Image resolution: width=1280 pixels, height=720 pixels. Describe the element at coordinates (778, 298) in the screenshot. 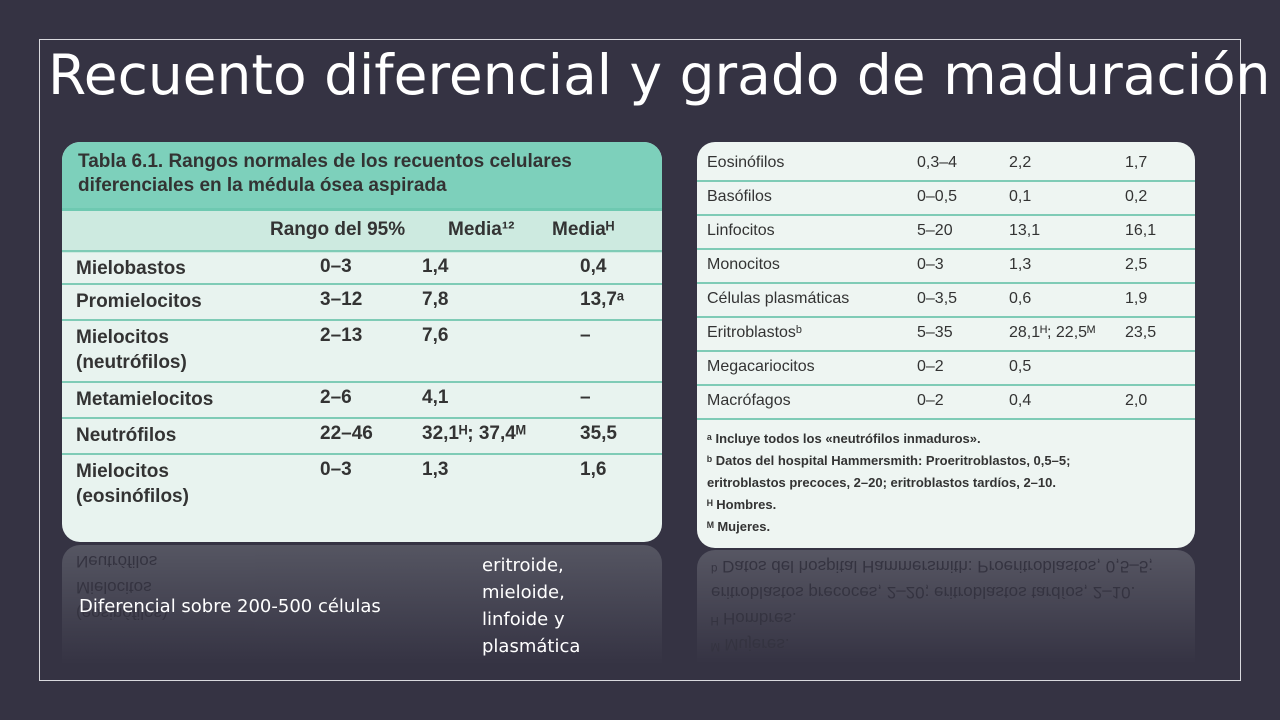

I see `cell-name: Células plasmáticas` at that location.